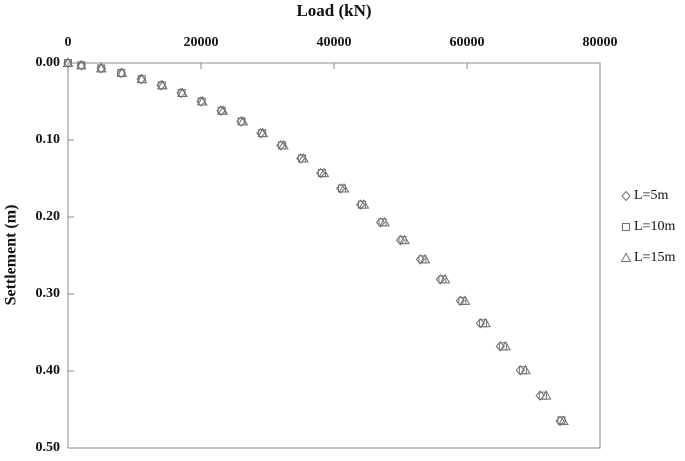 The height and width of the screenshot is (461, 685). What do you see at coordinates (333, 10) in the screenshot?
I see `x-axis-title: Load (kN)` at bounding box center [333, 10].